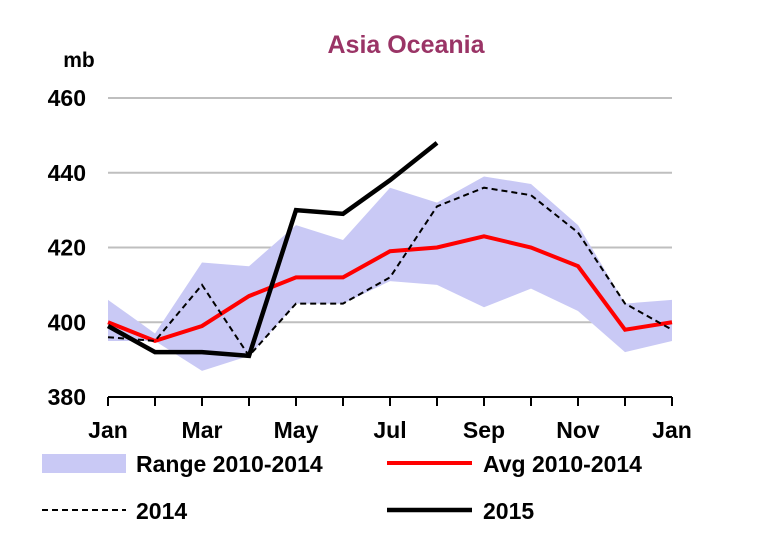  Describe the element at coordinates (562, 464) in the screenshot. I see `legend-label-avg: Avg 2010-2014` at that location.